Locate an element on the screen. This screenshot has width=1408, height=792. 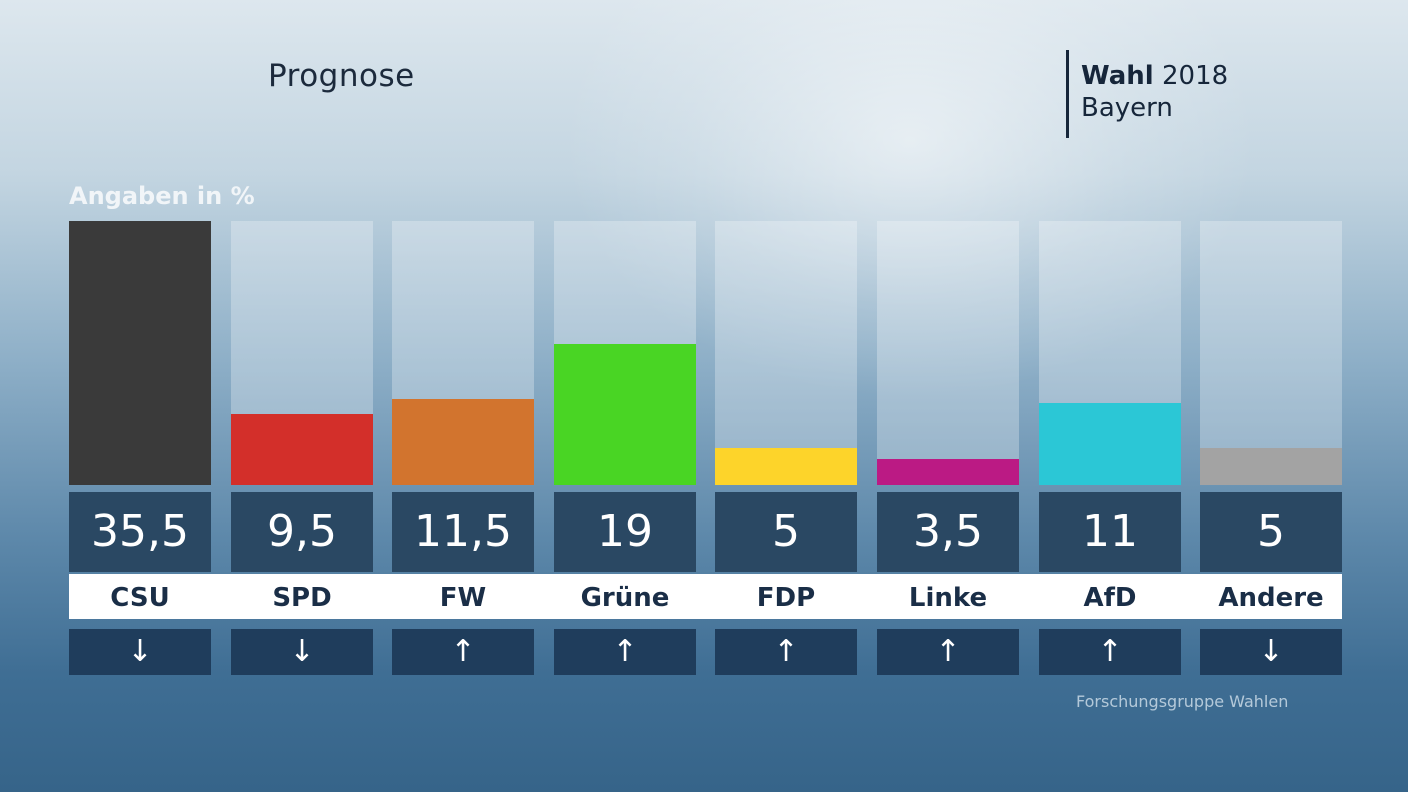
value-label-fdp: 5 is located at coordinates (786, 532).